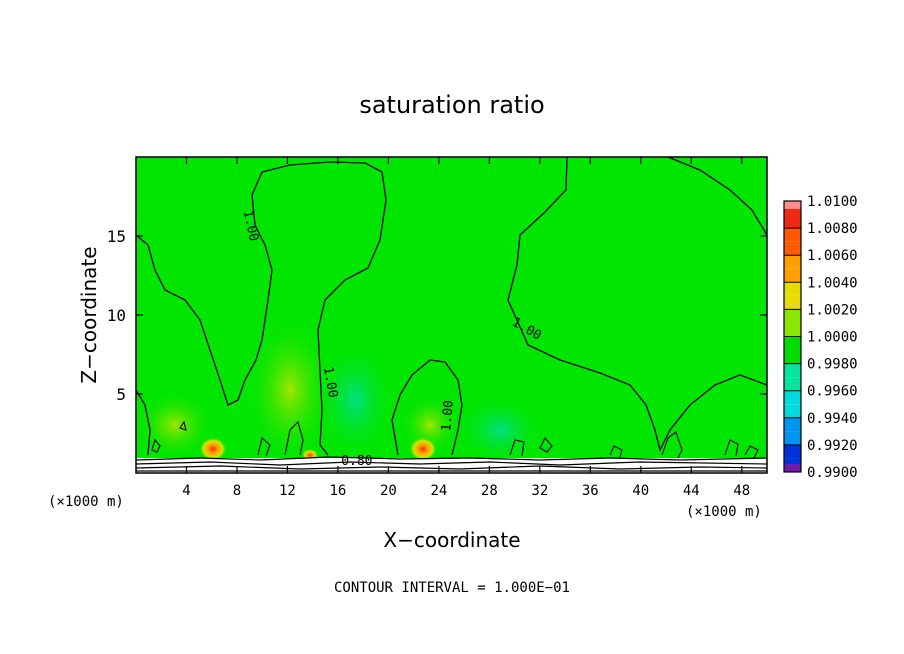 Image resolution: width=904 pixels, height=654 pixels. Describe the element at coordinates (832, 202) in the screenshot. I see `colorbar-label: 1.0100` at that location.